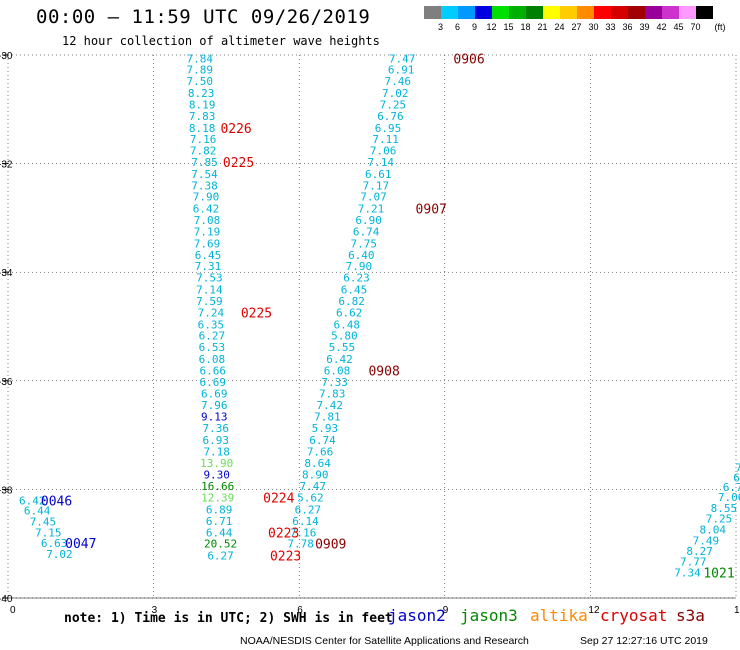 The height and width of the screenshot is (650, 740). I want to click on time-annotation: 0046, so click(56, 501).